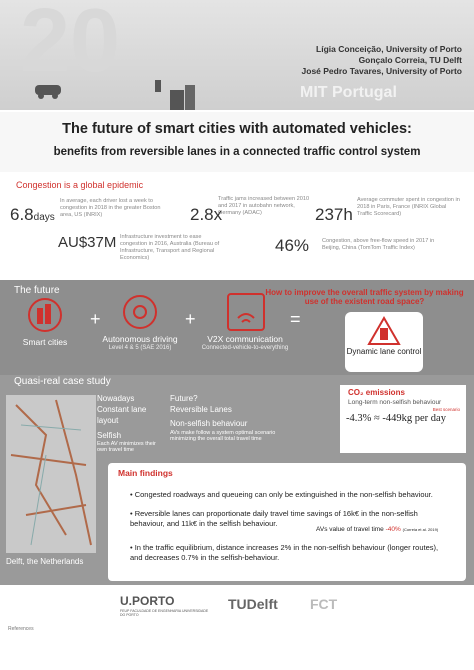 The height and width of the screenshot is (670, 474). Describe the element at coordinates (45, 342) in the screenshot. I see `item-label: Smart cities` at that location.